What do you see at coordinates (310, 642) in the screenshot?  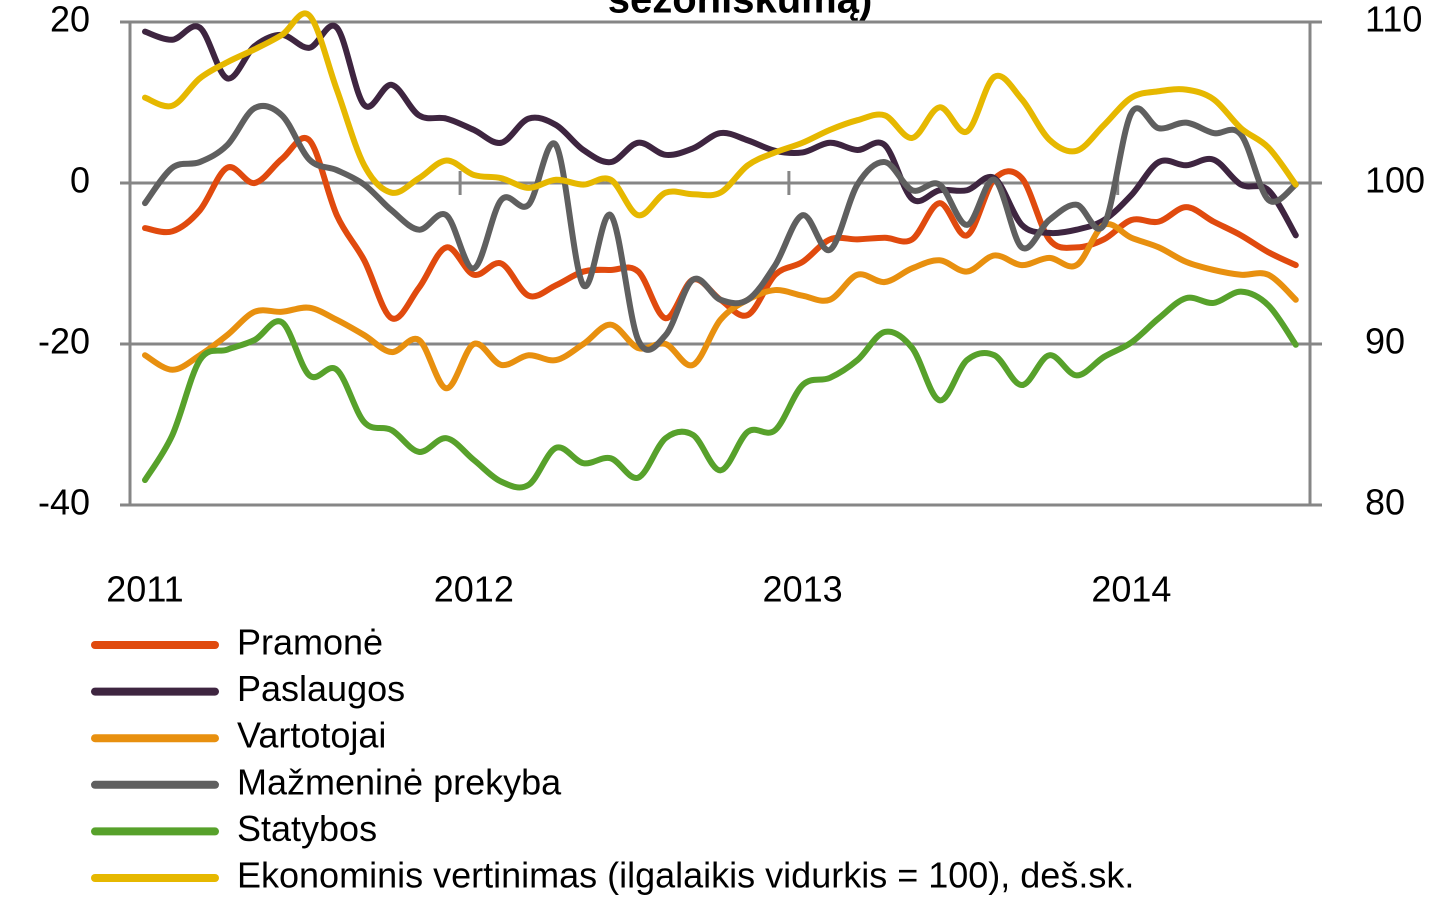 I see `legend-label: Pramonė` at bounding box center [310, 642].